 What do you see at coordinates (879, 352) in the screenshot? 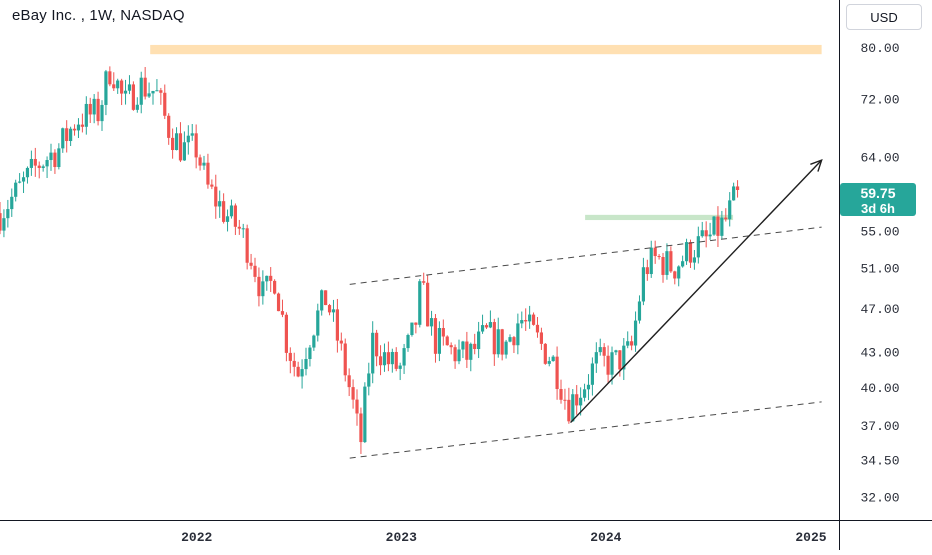
I see `price-tick-label: 43.00` at bounding box center [879, 352].